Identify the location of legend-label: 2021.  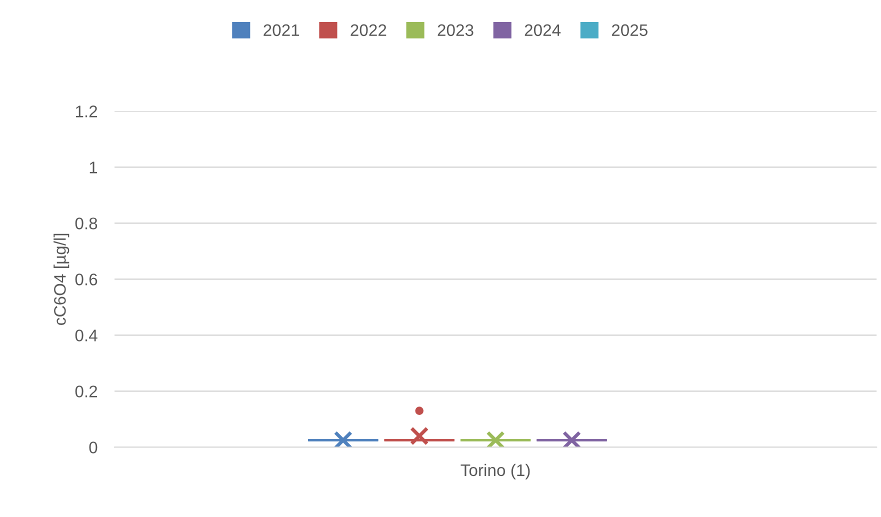
(282, 30).